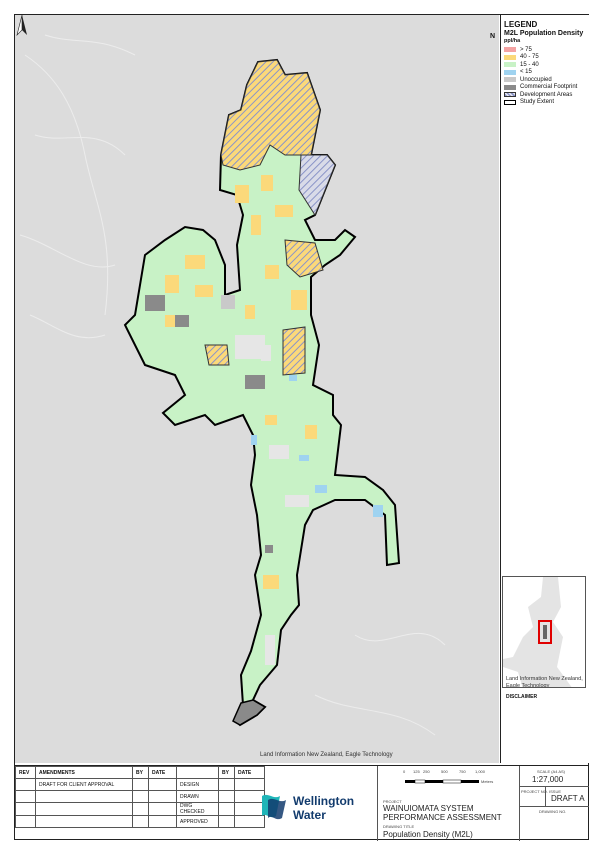 This screenshot has width=604, height=855. Describe the element at coordinates (274, 807) in the screenshot. I see `wellington-water-logo-icon` at that location.